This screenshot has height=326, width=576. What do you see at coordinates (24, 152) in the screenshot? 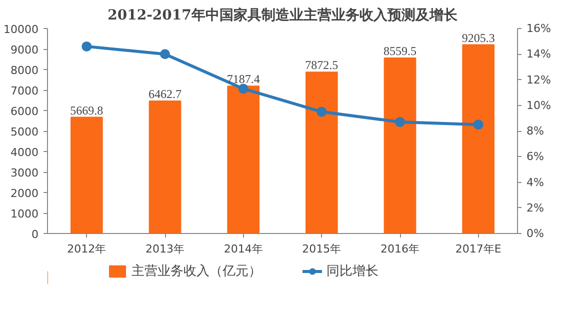
I see `y-tick-label: 4000` at bounding box center [24, 152].